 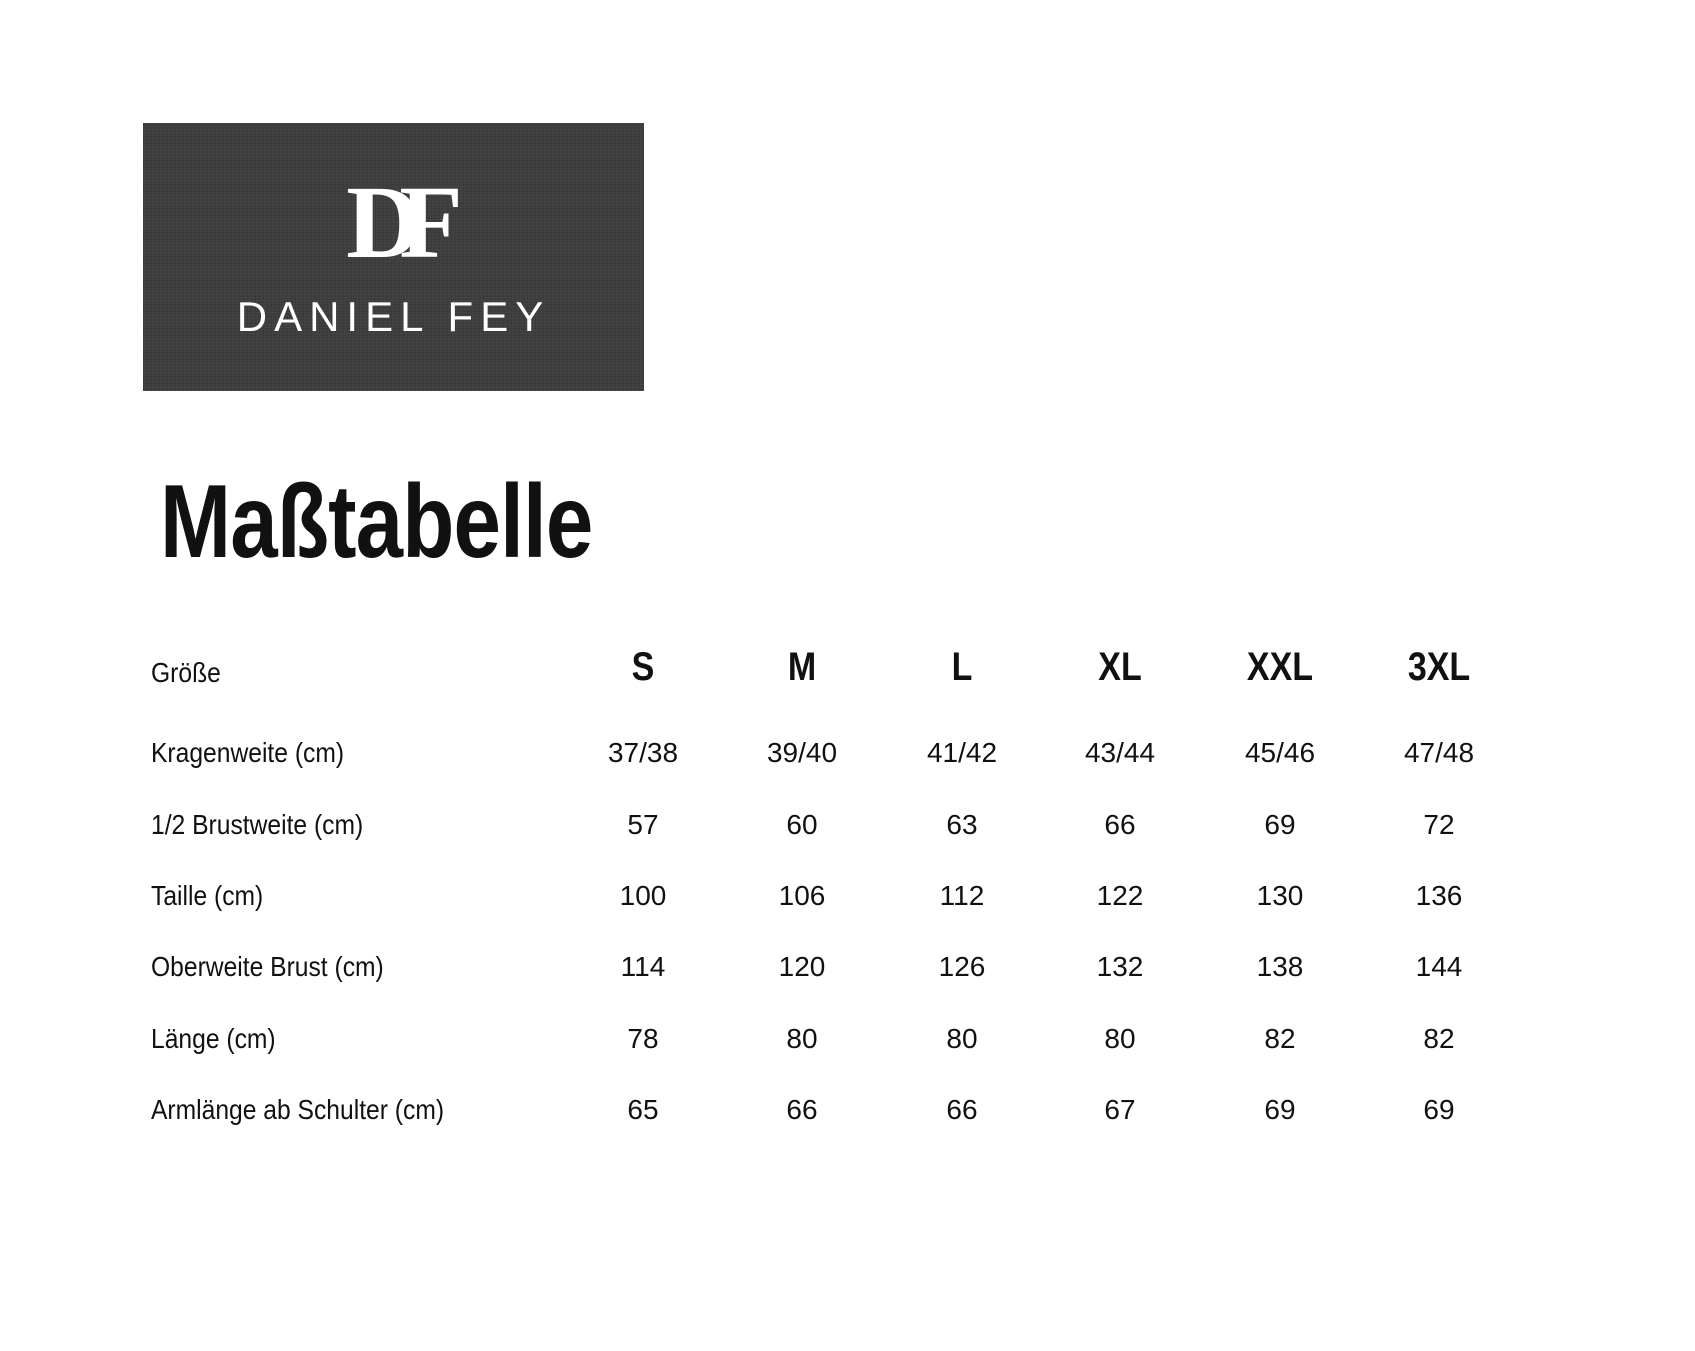 I want to click on table-row: Taille (cm) 100 106 112 122 130 136, so click(x=847, y=900).